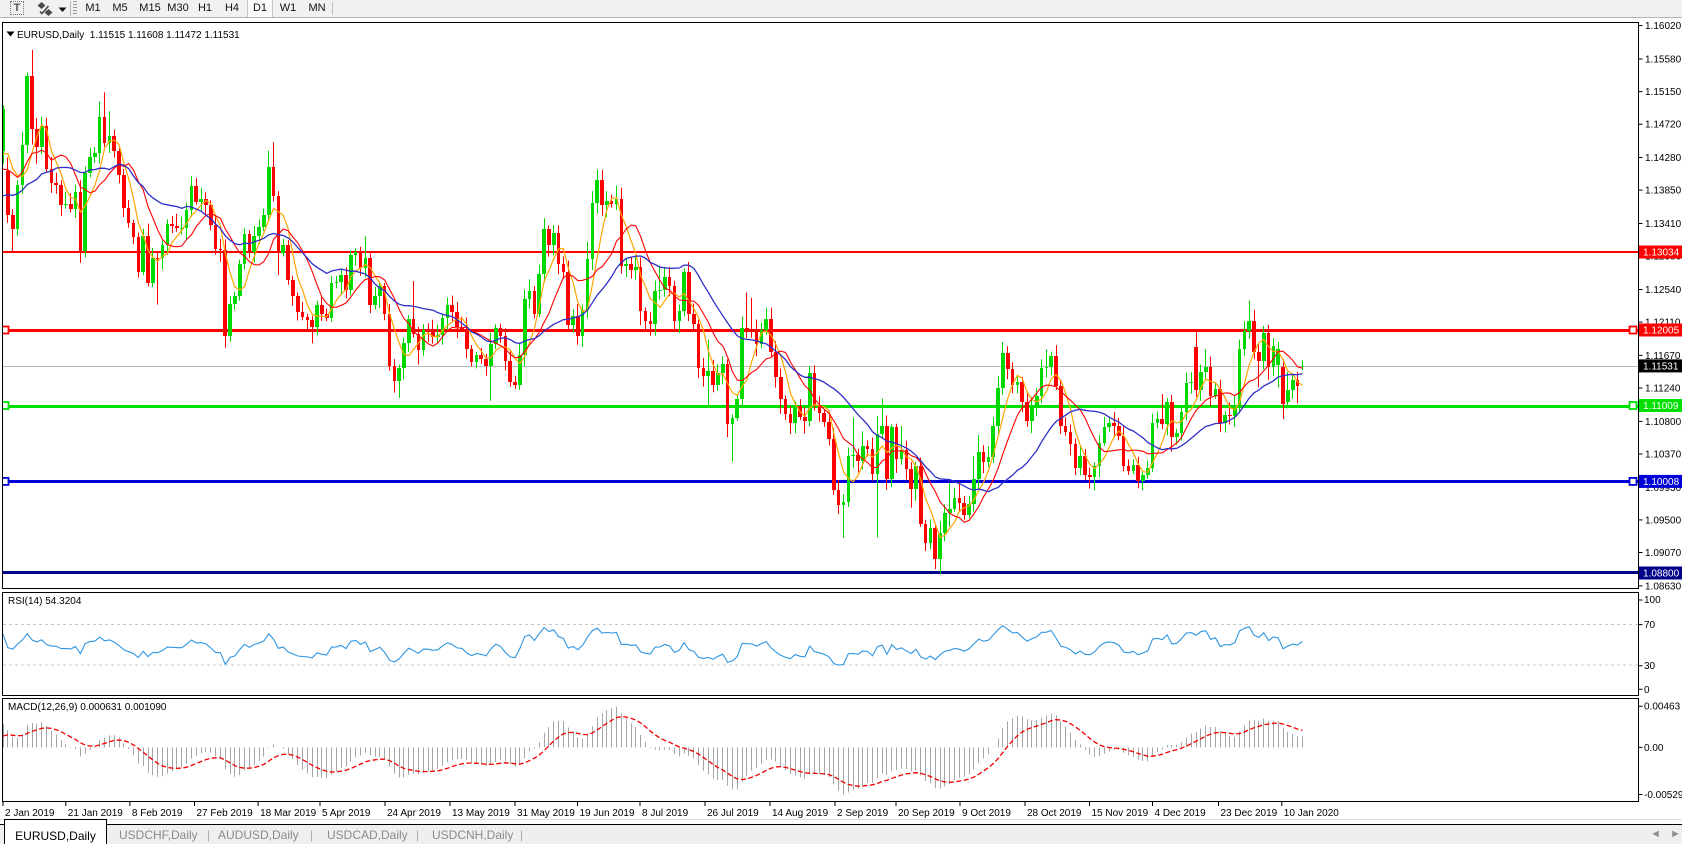  What do you see at coordinates (1663, 795) in the screenshot?
I see `svg-text: -0.005299` at bounding box center [1663, 795].